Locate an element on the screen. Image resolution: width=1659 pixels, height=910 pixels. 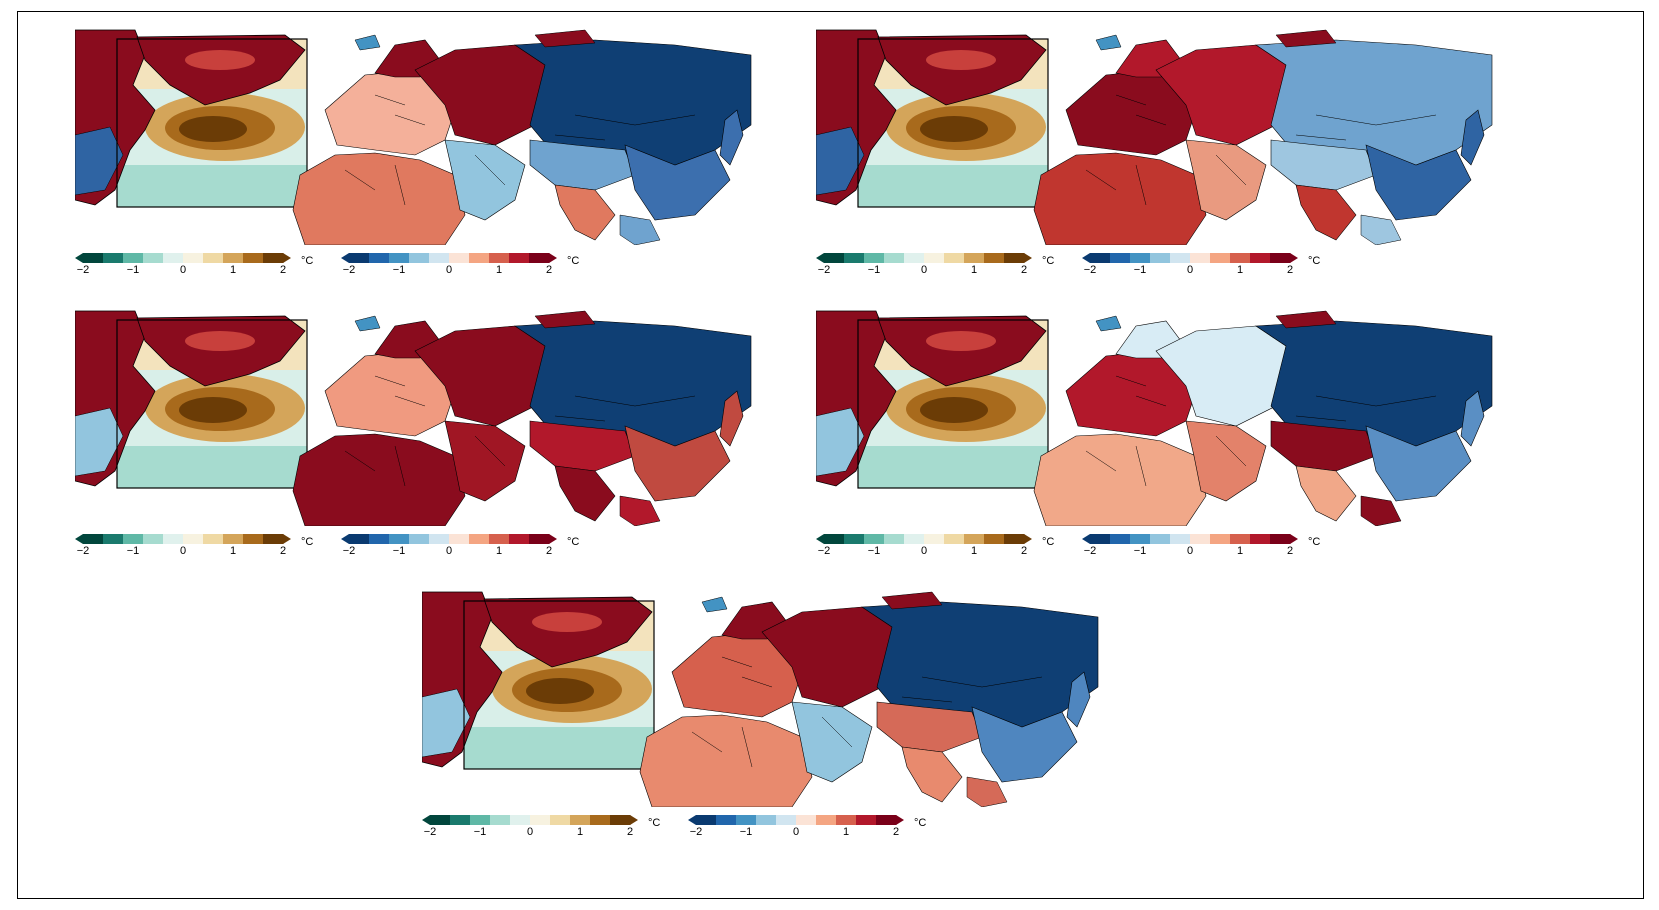
greenland-interior is located at coordinates (220, 341).